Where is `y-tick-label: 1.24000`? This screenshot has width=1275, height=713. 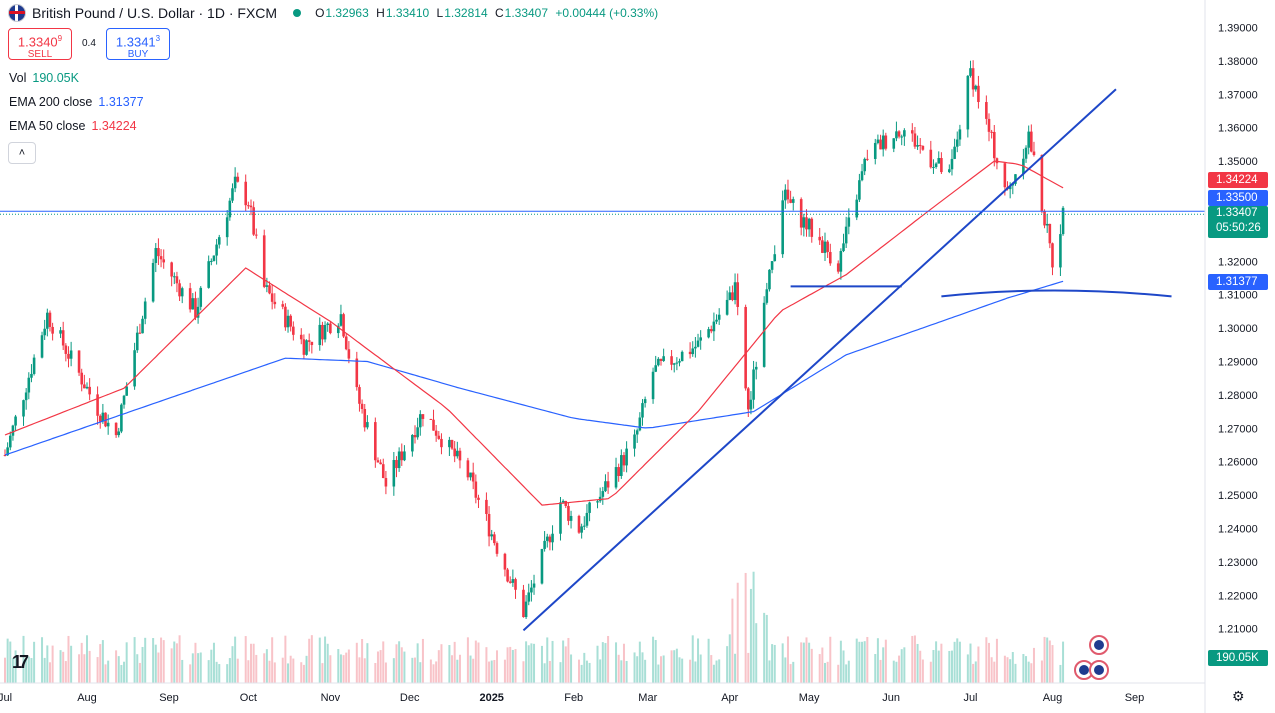
y-tick-label: 1.24000 is located at coordinates (1238, 530).